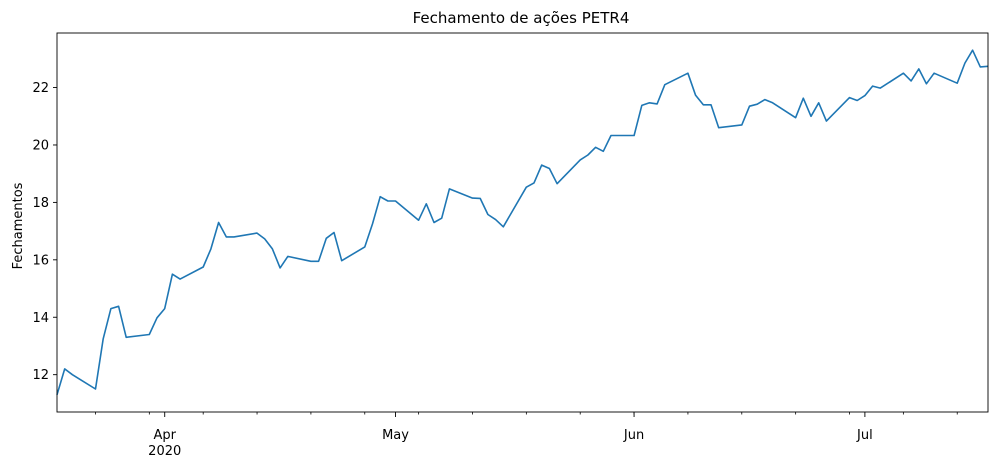 Image resolution: width=997 pixels, height=467 pixels. What do you see at coordinates (40, 318) in the screenshot?
I see `y-tick-label: 14` at bounding box center [40, 318].